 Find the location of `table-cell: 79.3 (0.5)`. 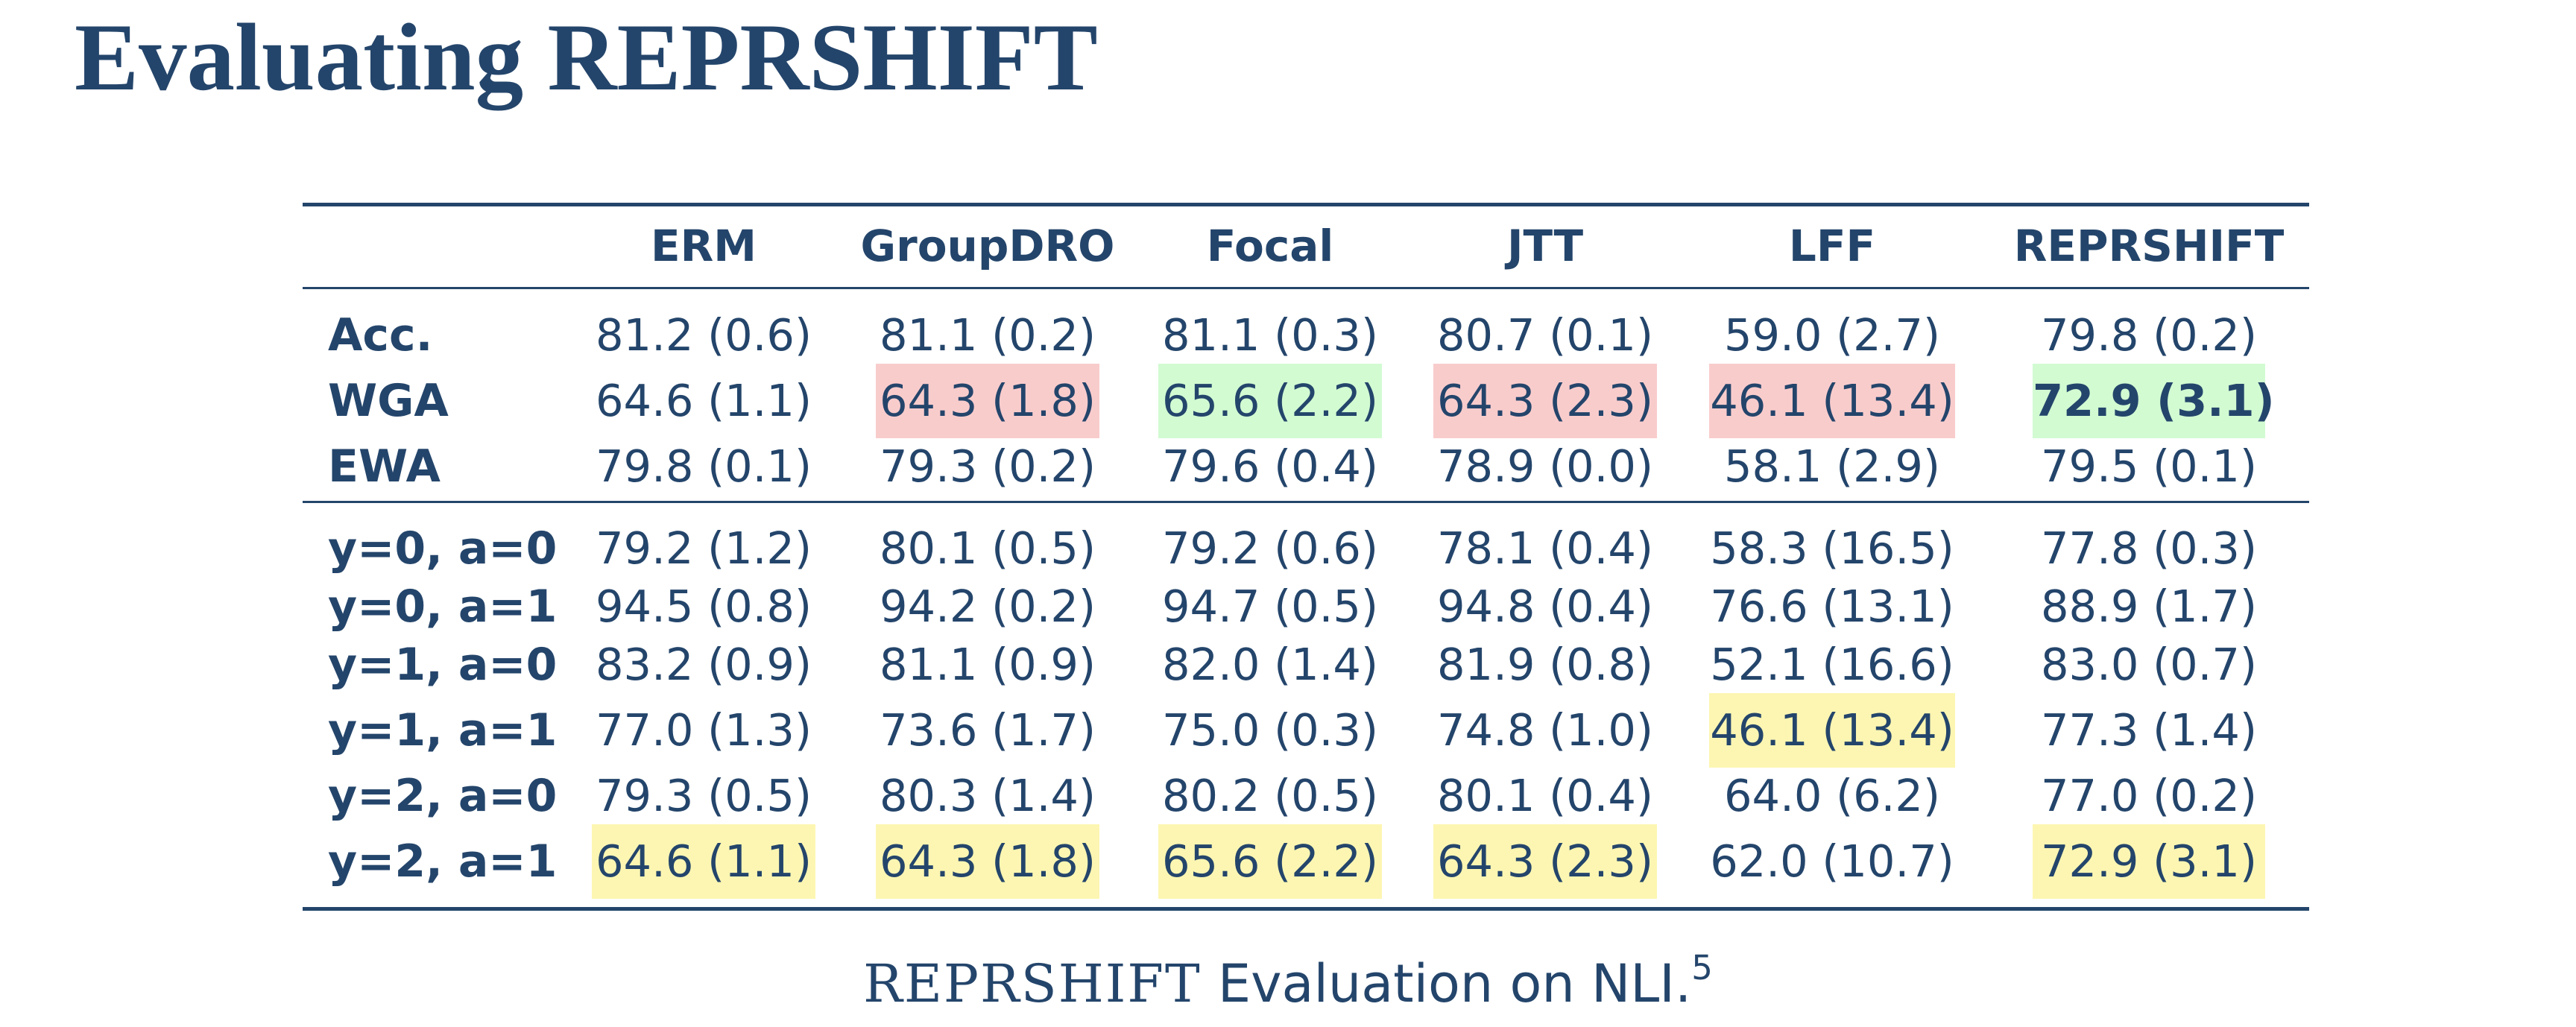

table-cell: 79.3 (0.5) is located at coordinates (704, 795).